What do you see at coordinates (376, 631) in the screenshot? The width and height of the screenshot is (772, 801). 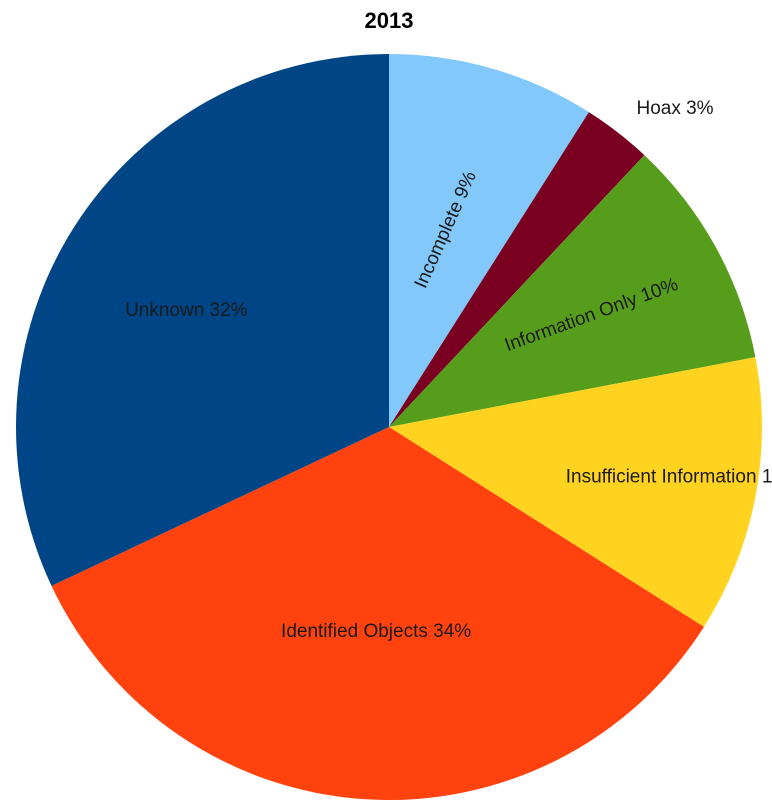 I see `slice-label-identified-objects: Identified Objects 34%` at bounding box center [376, 631].